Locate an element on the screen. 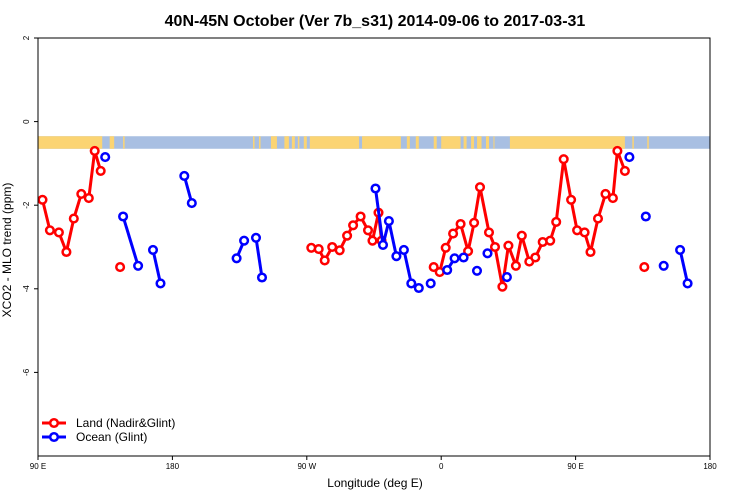 This screenshot has height=500, width=750. y-tick-label: -2 is located at coordinates (26, 205).